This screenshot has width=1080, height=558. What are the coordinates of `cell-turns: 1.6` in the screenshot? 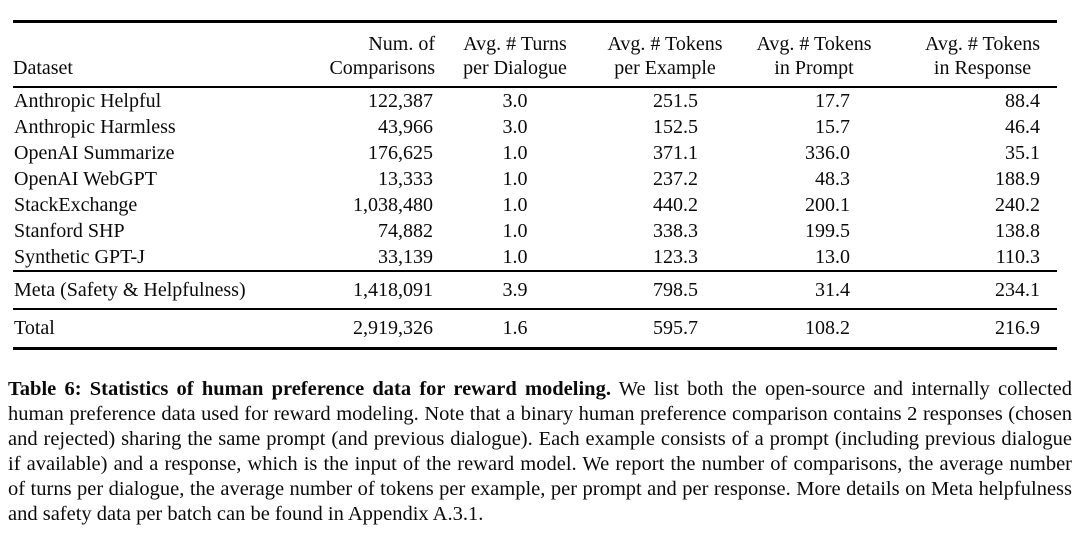 It's located at (515, 329).